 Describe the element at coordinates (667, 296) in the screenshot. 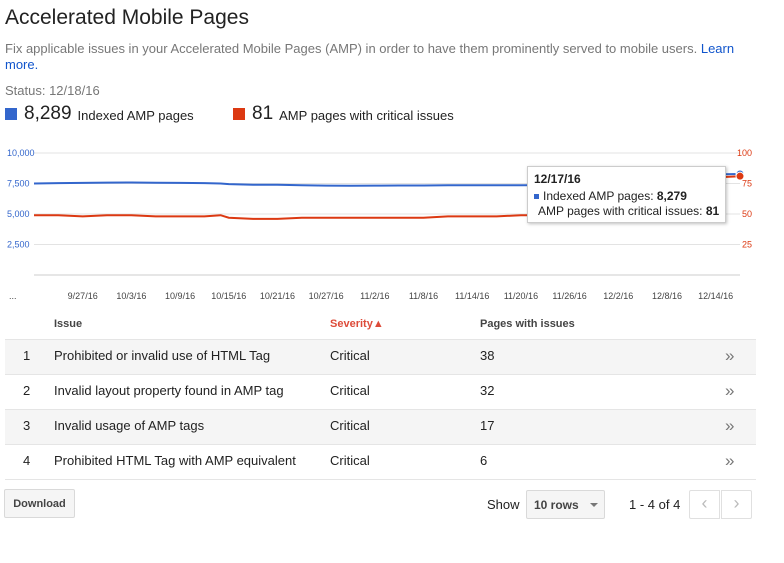

I see `x-tick-label: 12/8/16` at that location.